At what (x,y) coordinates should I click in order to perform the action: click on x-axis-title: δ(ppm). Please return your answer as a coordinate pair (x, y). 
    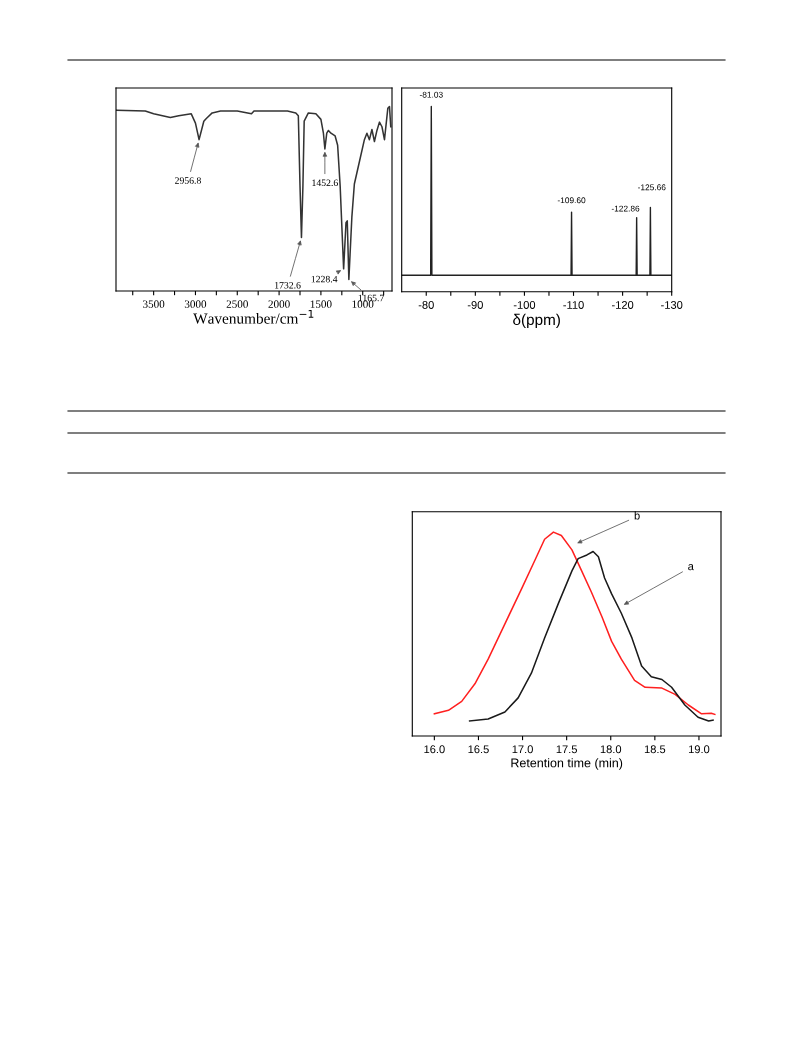
    Looking at the image, I should click on (536, 321).